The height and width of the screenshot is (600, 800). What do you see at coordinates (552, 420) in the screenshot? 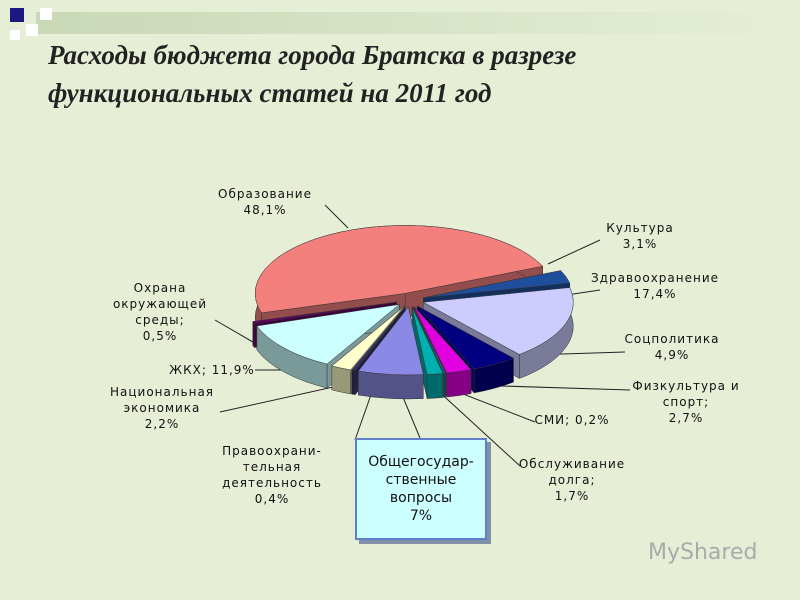
I see `category-label: СМИ;` at bounding box center [552, 420].